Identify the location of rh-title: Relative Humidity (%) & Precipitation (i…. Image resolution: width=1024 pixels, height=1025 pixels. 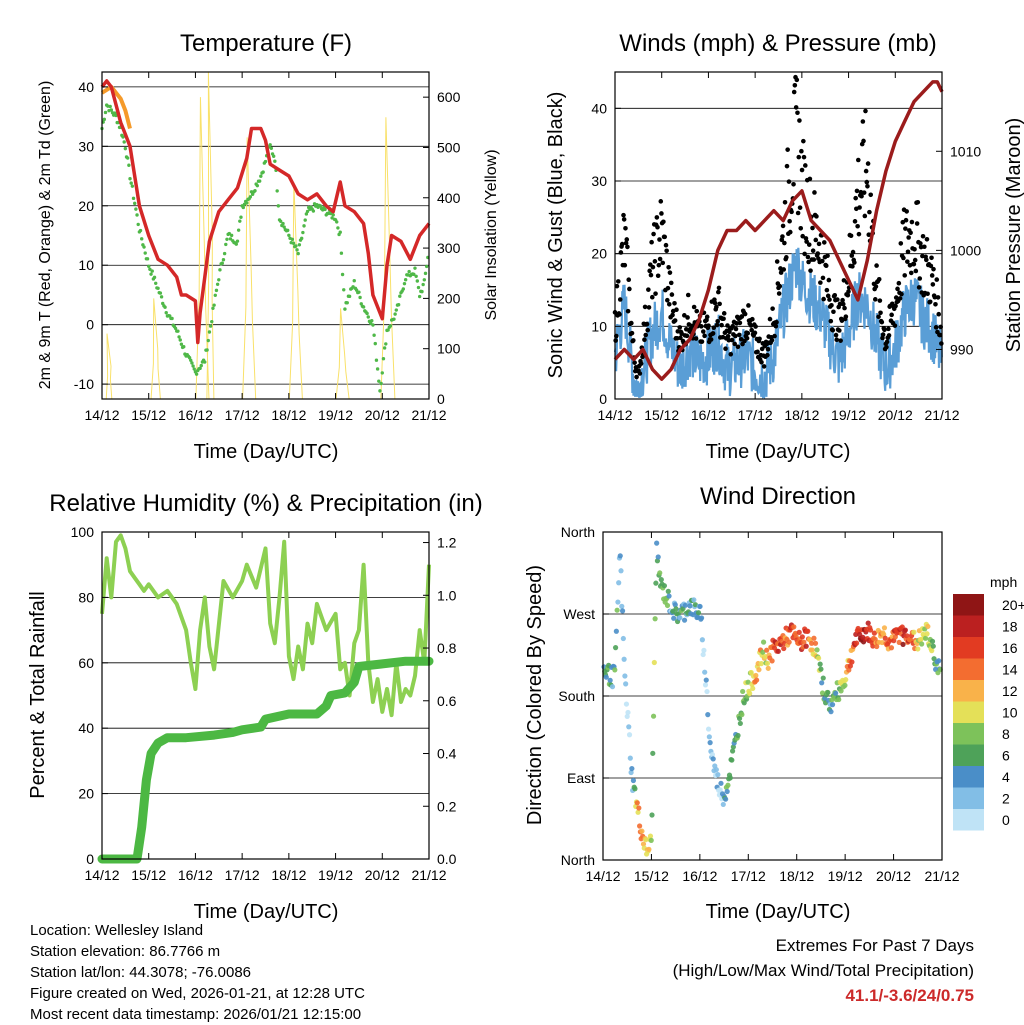
(265, 503).